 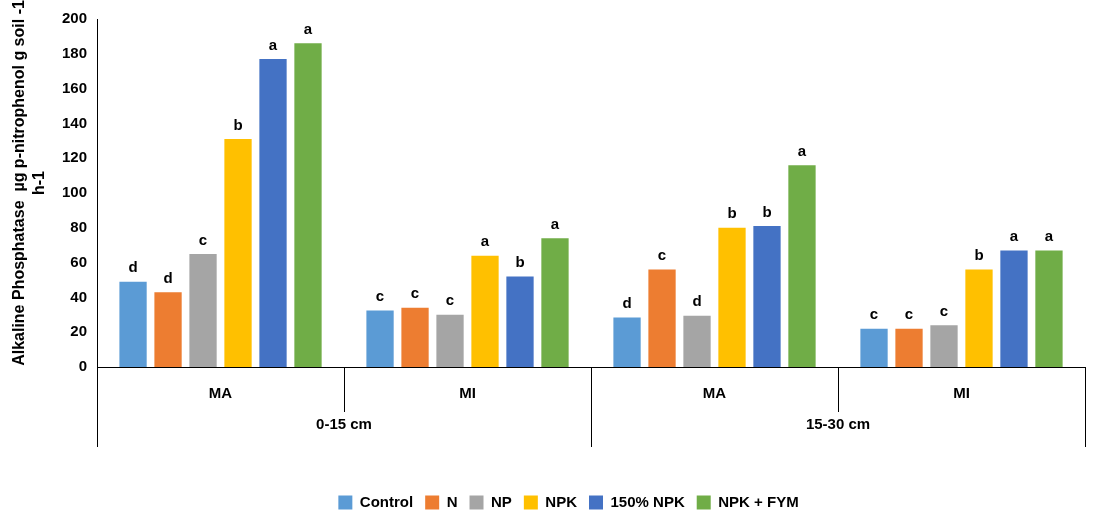 What do you see at coordinates (501, 501) in the screenshot?
I see `legend-label: NP` at bounding box center [501, 501].